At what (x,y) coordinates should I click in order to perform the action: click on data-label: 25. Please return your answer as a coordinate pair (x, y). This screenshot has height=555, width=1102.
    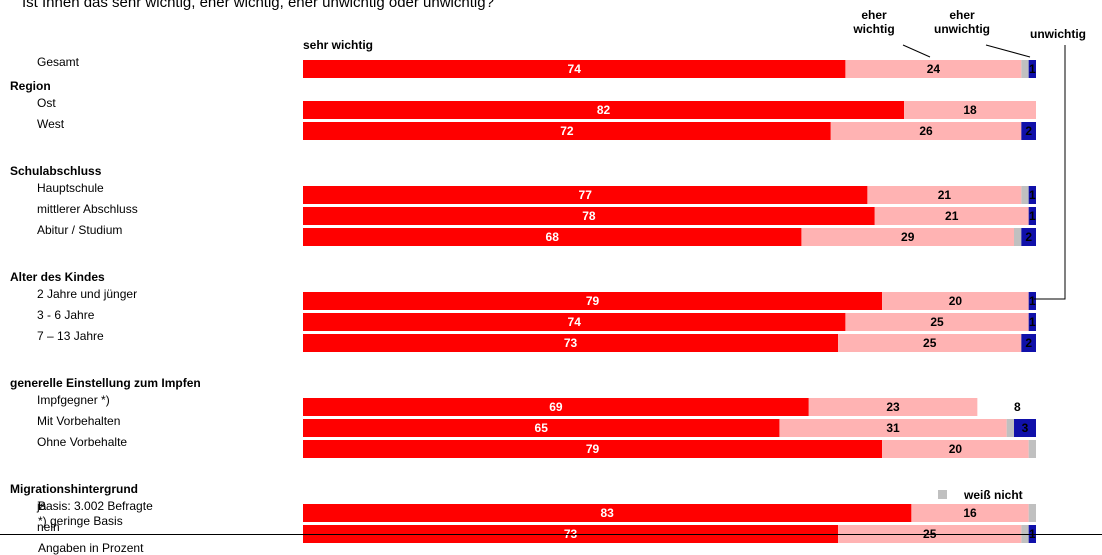
    Looking at the image, I should click on (930, 343).